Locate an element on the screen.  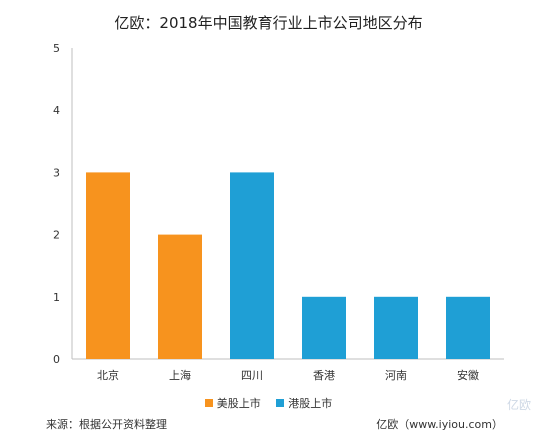
chart-title: 亿欧：2018年中国教育行业上市公司地区分布 is located at coordinates (268, 23).